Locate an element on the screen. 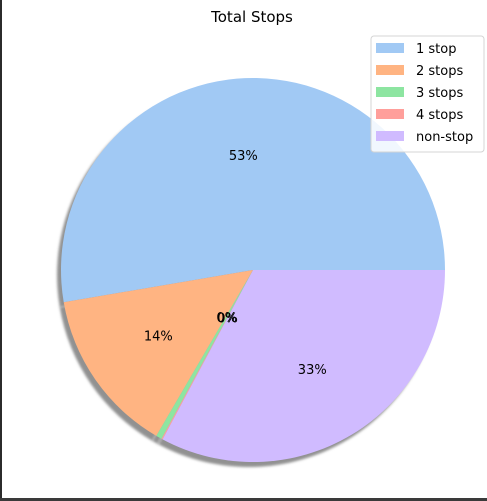 Image resolution: width=487 pixels, height=501 pixels. figure-border-bottom is located at coordinates (243, 499).